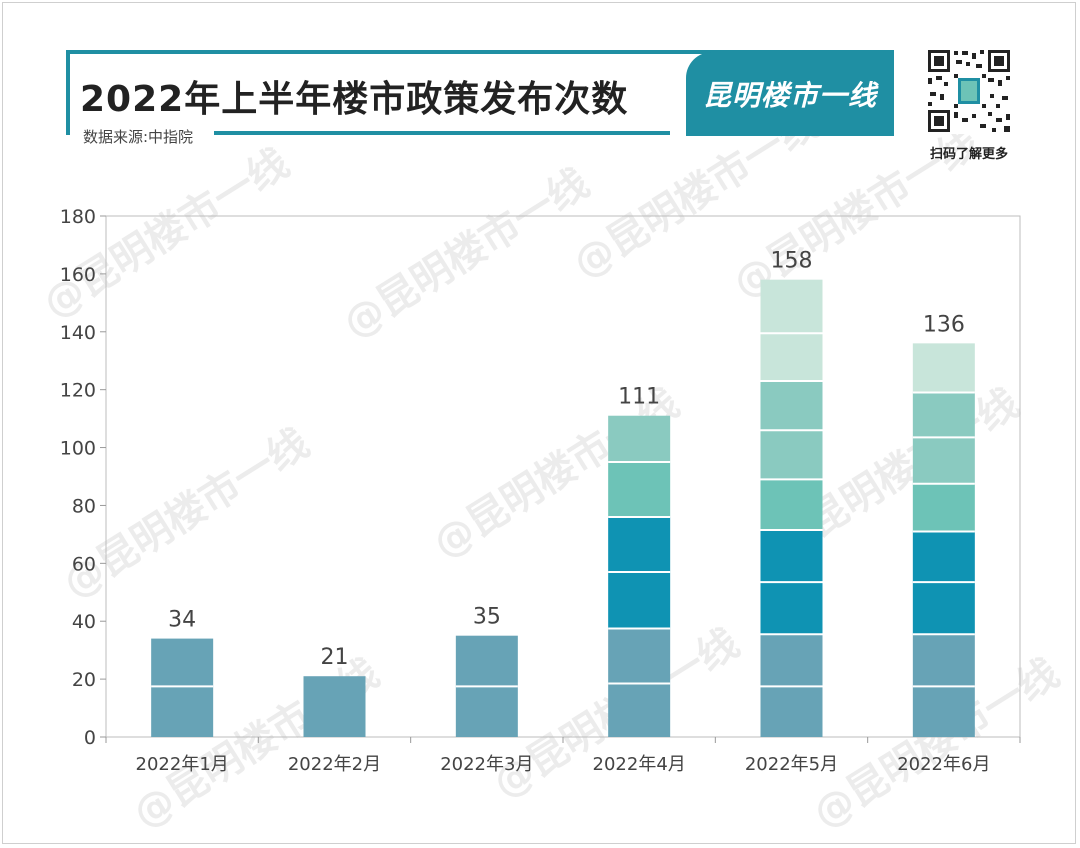  I want to click on qr-caption: 扫码了解更多, so click(968, 154).